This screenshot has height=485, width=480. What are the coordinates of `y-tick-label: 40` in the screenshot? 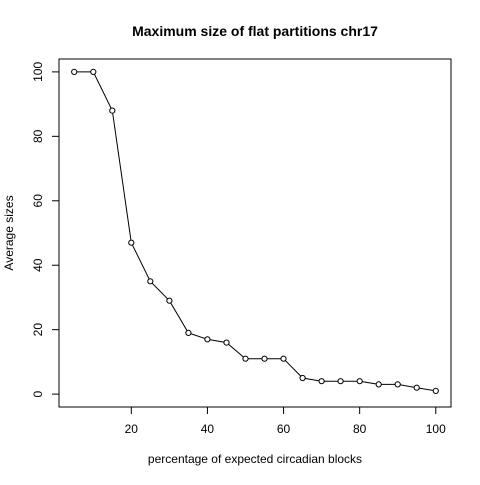 It's located at (38, 265).